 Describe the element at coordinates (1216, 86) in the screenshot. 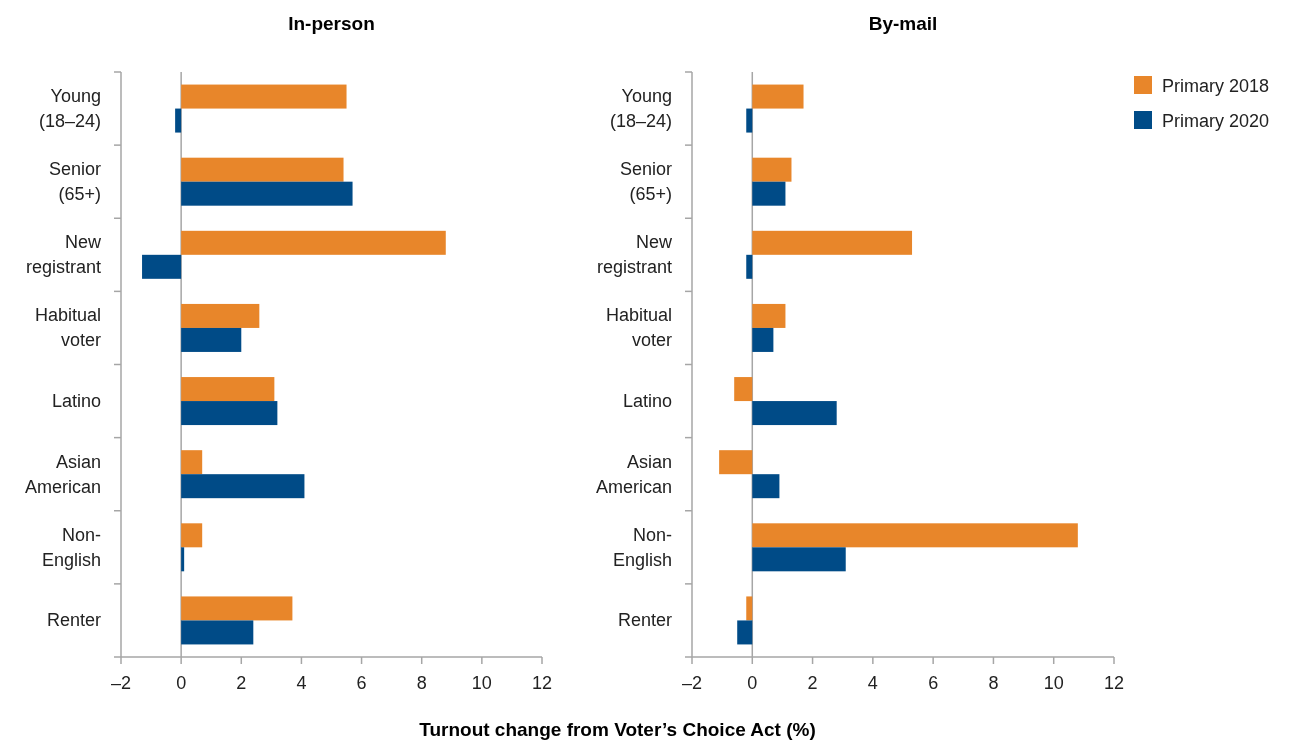

I see `legend-label: Primary 2018` at that location.